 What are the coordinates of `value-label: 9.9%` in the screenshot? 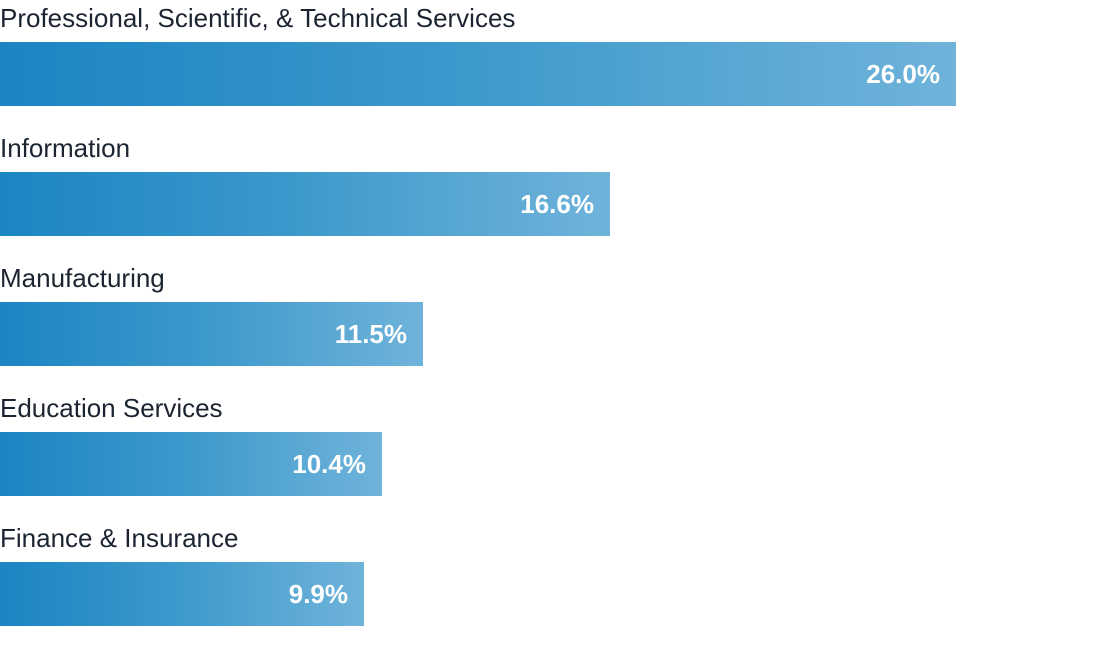 It's located at (318, 594).